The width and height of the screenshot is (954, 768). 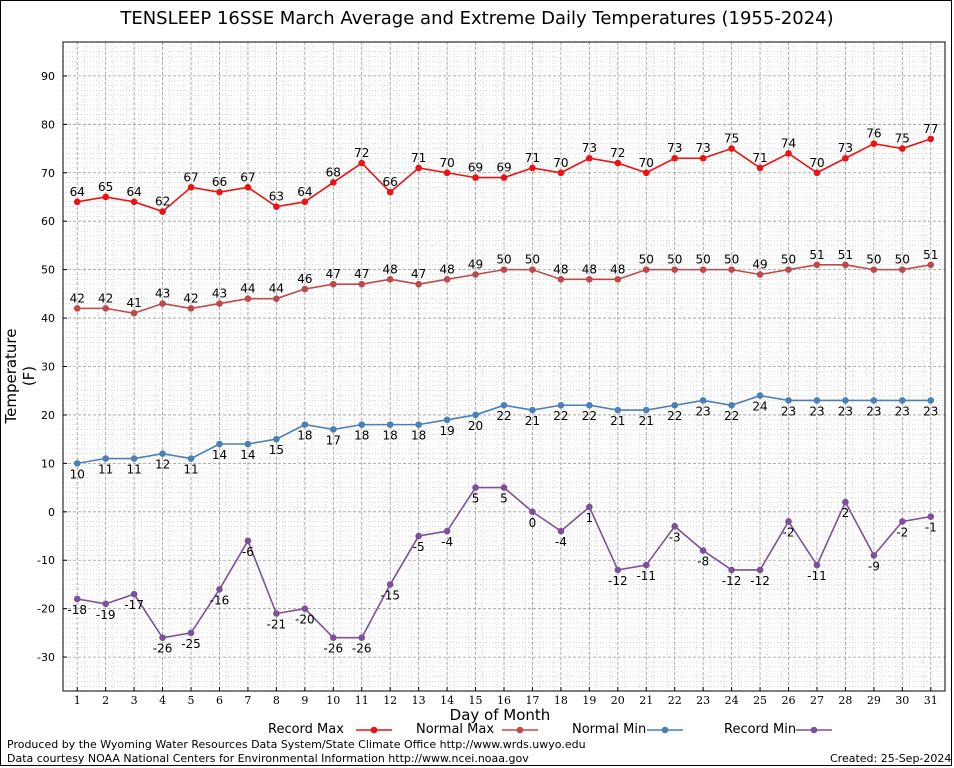 I want to click on x-tick-label: 14, so click(x=447, y=700).